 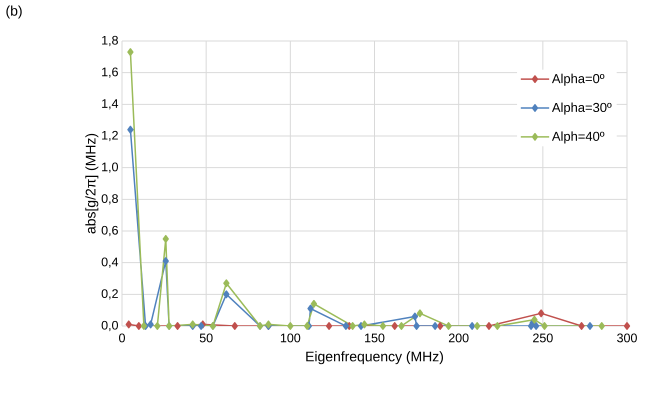 I want to click on text: (b), so click(x=14, y=12).